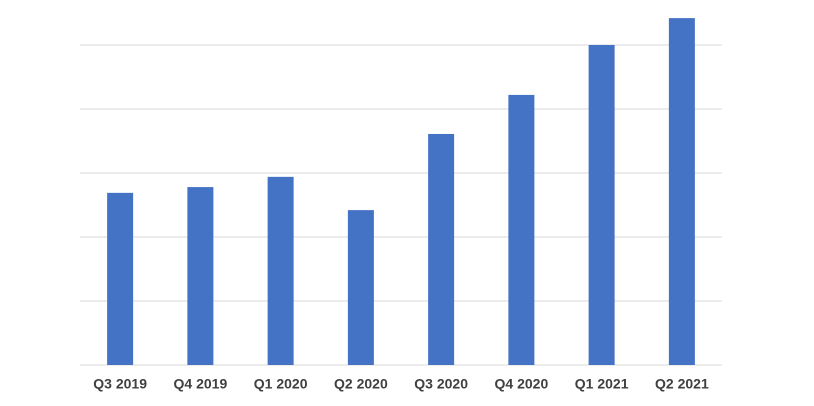  Describe the element at coordinates (120, 384) in the screenshot. I see `x-tick-label: Q3 2019` at that location.